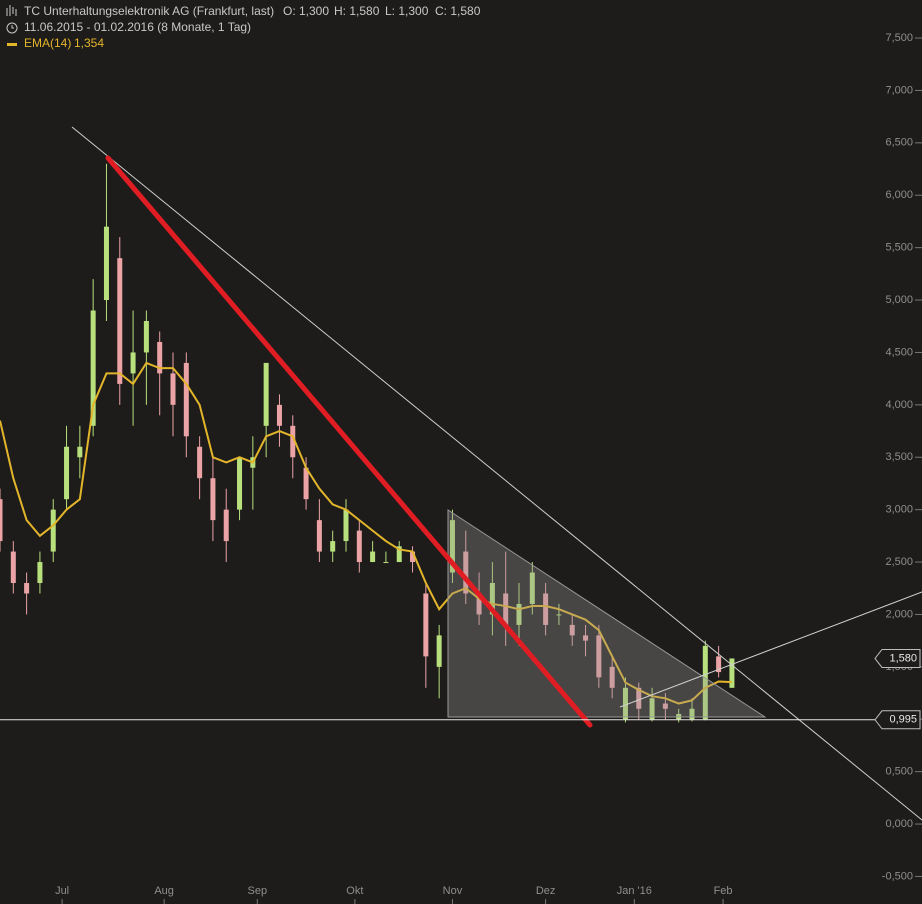 The height and width of the screenshot is (904, 922). What do you see at coordinates (899, 143) in the screenshot?
I see `y-tick-label: 6,500` at bounding box center [899, 143].